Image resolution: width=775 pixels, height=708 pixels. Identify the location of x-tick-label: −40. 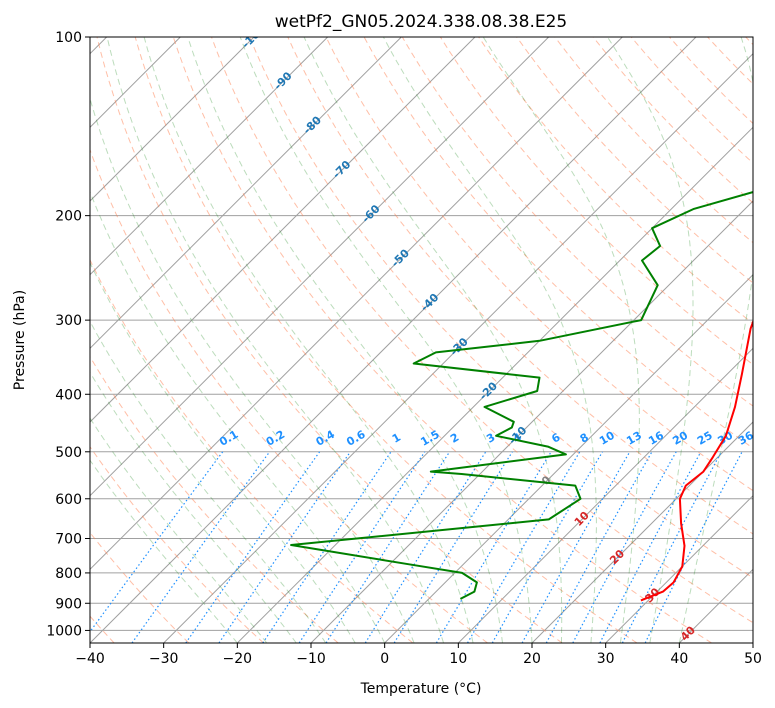
(90, 659).